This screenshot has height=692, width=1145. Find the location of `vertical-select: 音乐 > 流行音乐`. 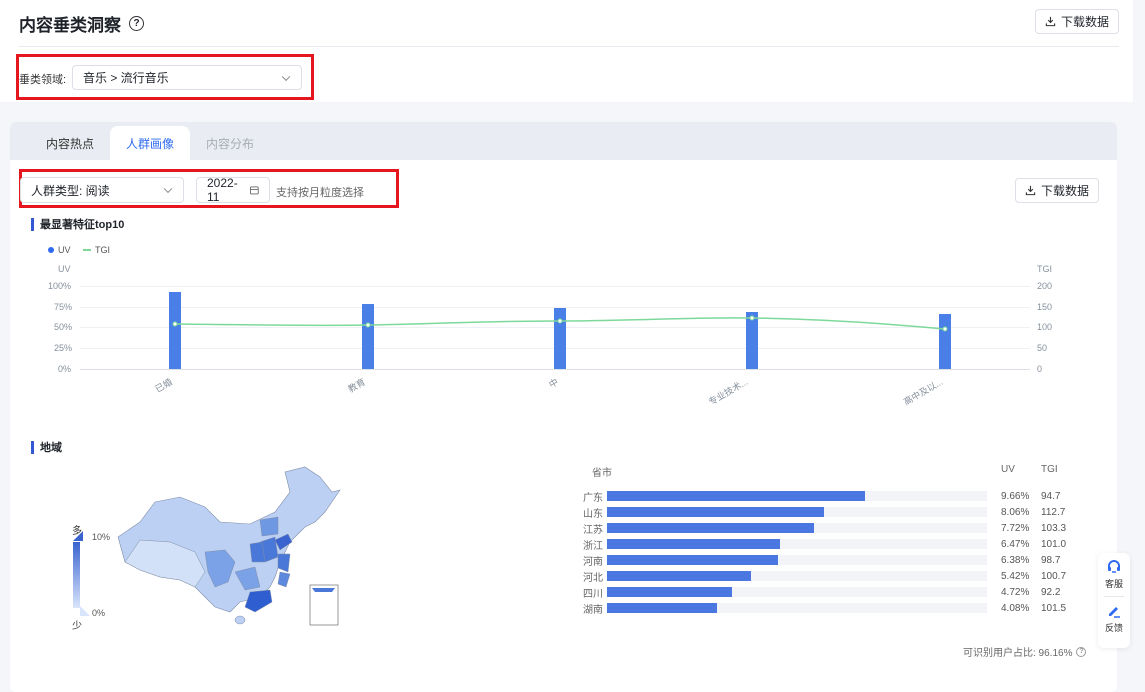

vertical-select: 音乐 > 流行音乐 is located at coordinates (187, 77).